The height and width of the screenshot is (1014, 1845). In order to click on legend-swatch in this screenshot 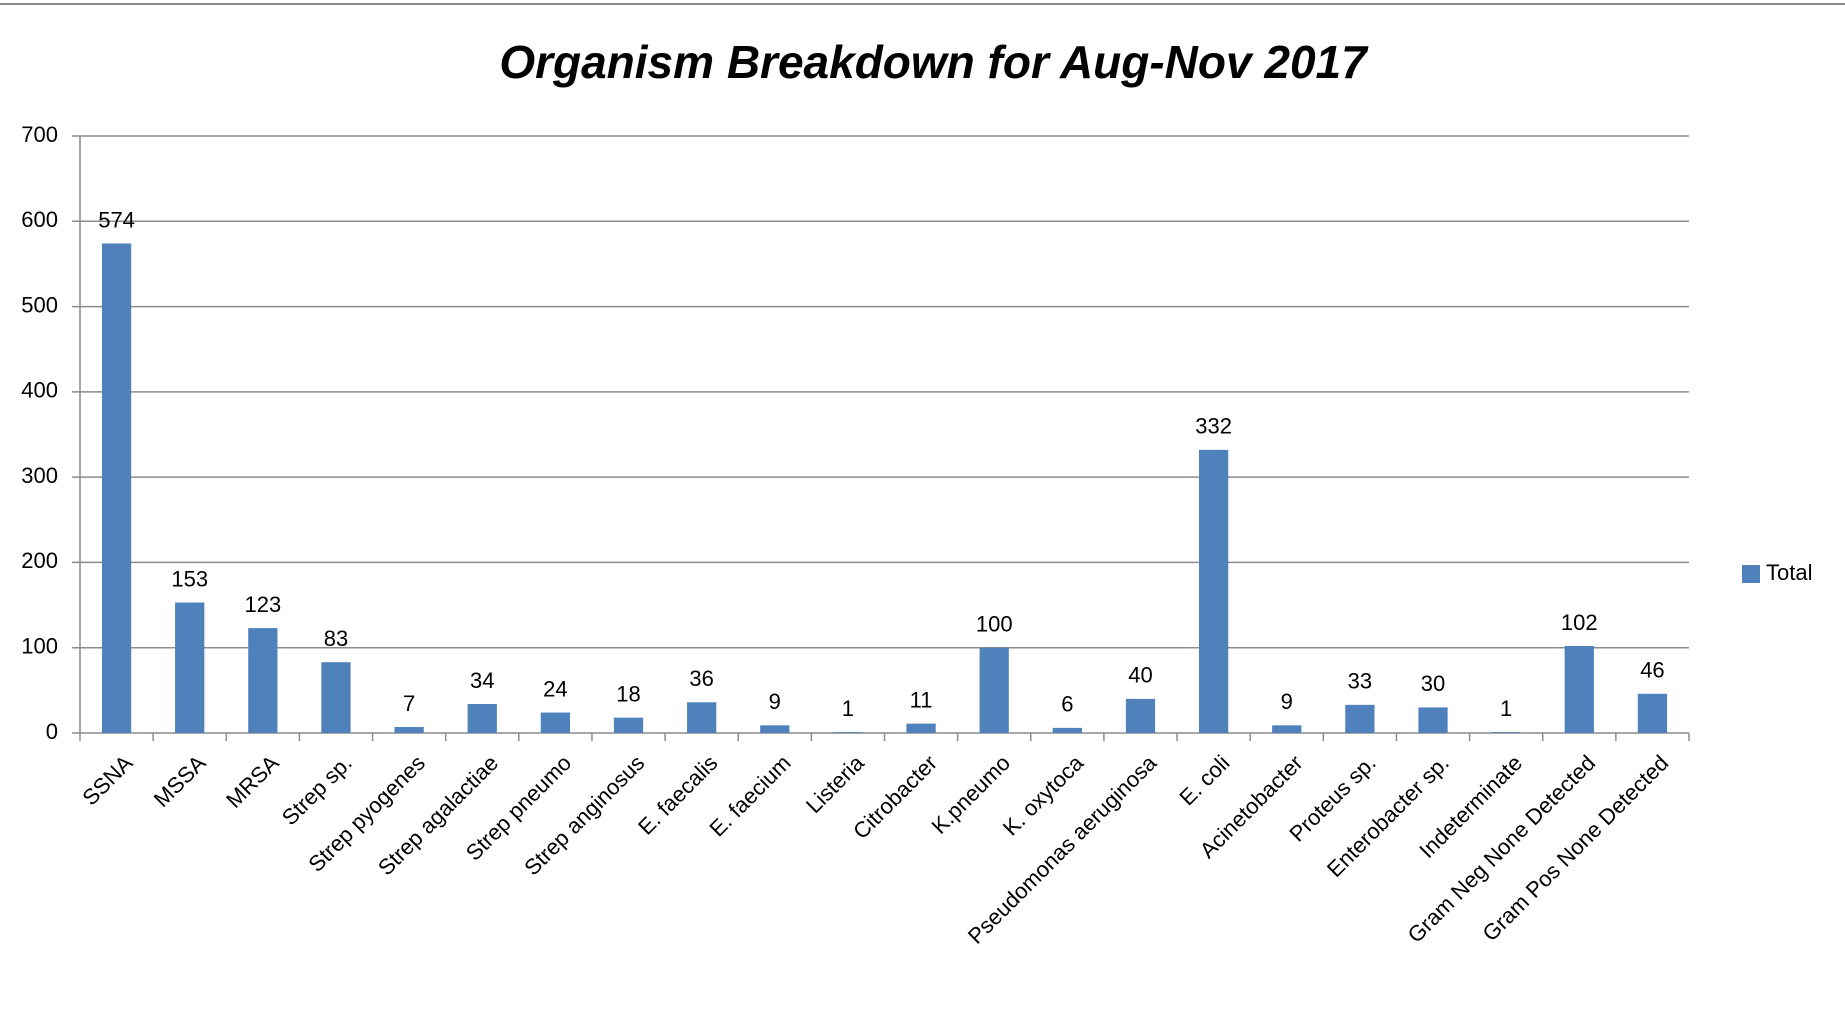, I will do `click(1751, 574)`.